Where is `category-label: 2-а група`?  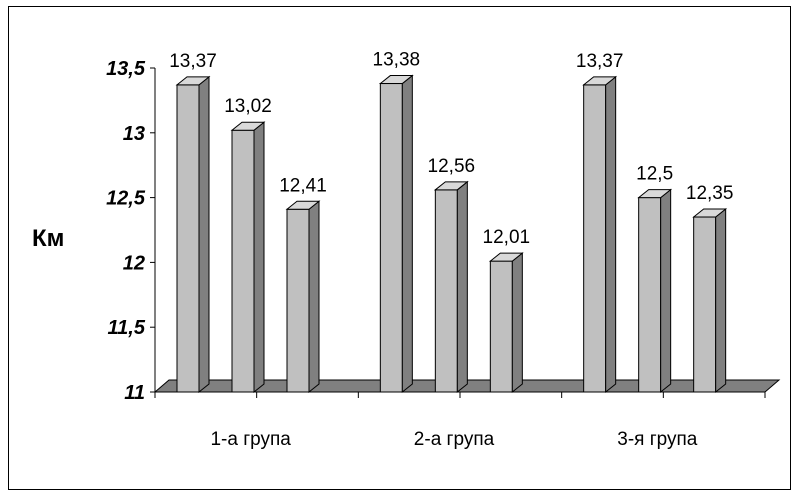
category-label: 2-а група is located at coordinates (454, 439).